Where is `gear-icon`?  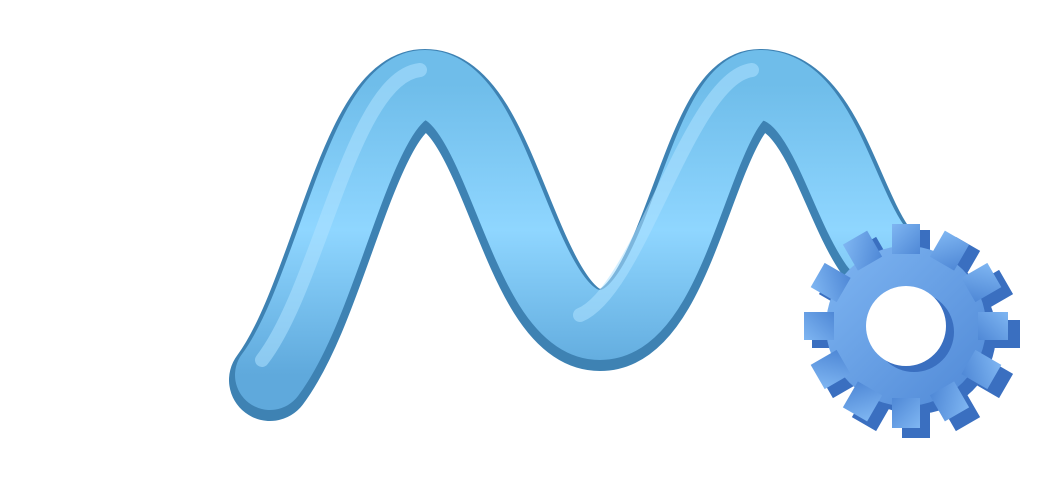 gear-icon is located at coordinates (912, 331).